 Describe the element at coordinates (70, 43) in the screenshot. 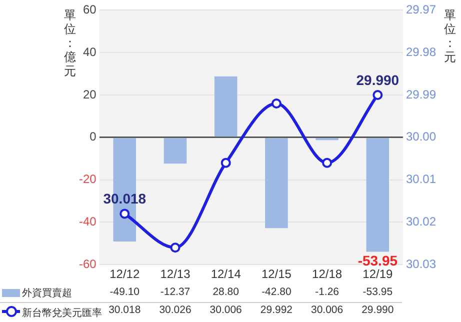

I see `y-axis-title: 單位：億元` at that location.